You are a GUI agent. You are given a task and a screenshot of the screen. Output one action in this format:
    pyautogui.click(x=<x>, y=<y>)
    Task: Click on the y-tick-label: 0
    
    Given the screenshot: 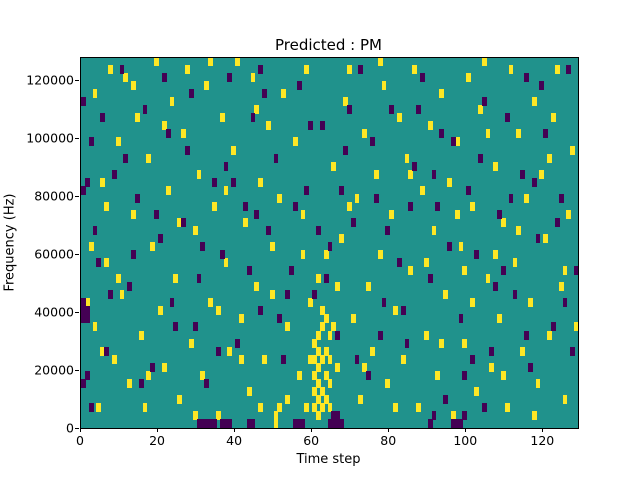 What is the action you would take?
    pyautogui.click(x=70, y=428)
    